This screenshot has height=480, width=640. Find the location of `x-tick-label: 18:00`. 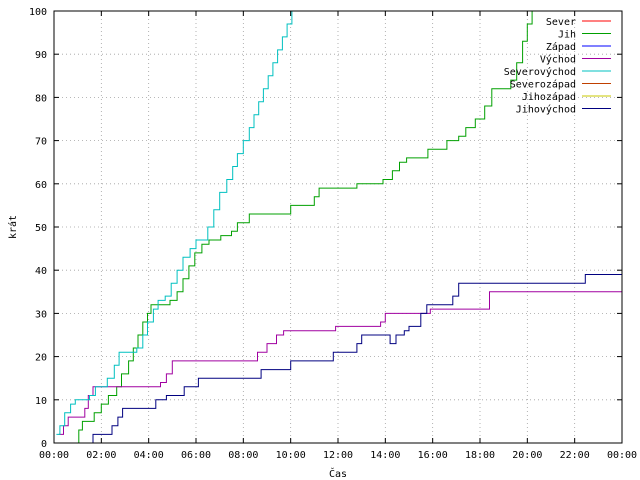

x-tick-label: 18:00 is located at coordinates (480, 455).